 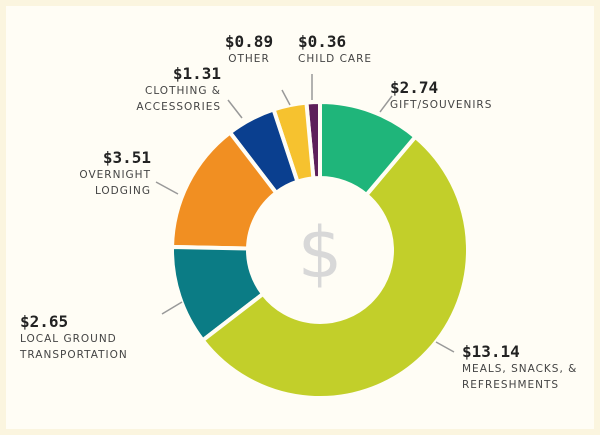 What do you see at coordinates (414, 87) in the screenshot?
I see `value-label: $2.74` at bounding box center [414, 87].